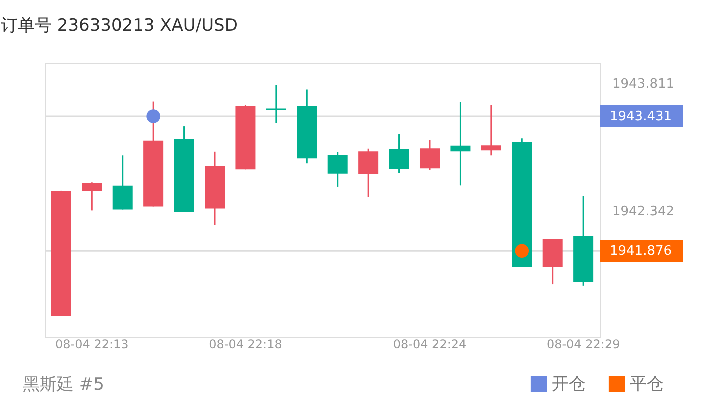  I want to click on y-tick-label: 1942.342, so click(643, 212).